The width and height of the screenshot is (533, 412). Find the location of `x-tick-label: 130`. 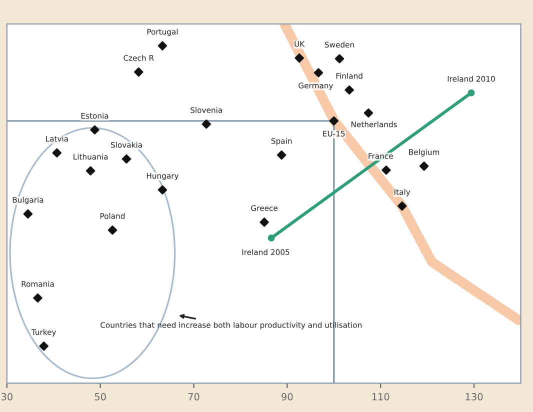

x-tick-label: 130 is located at coordinates (474, 396).